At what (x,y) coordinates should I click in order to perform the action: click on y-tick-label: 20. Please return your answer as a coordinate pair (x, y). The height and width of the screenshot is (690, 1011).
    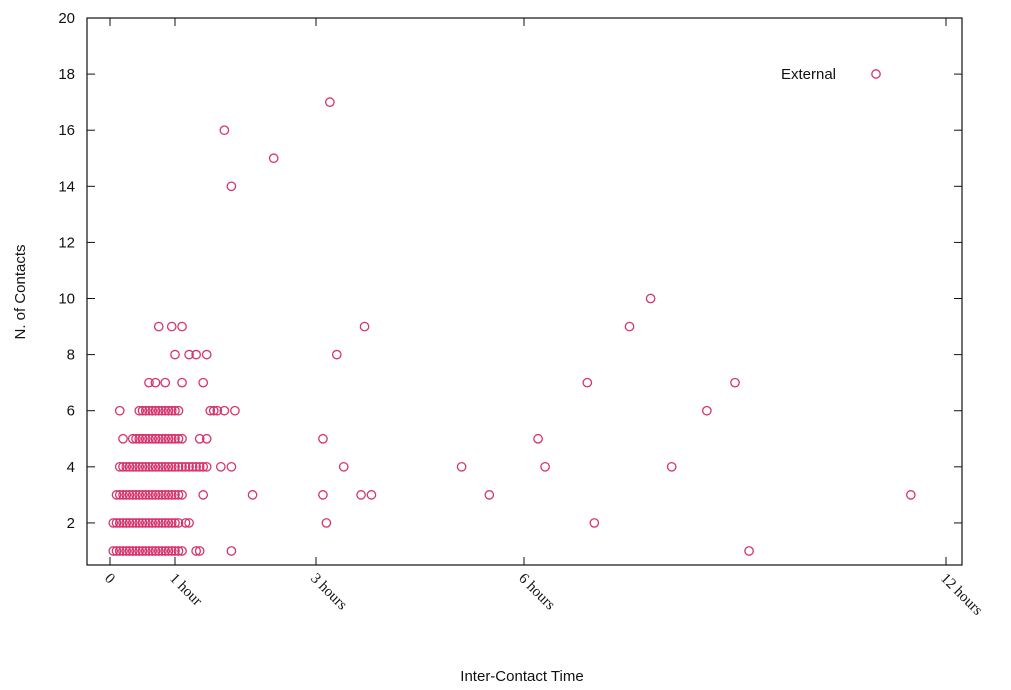
    Looking at the image, I should click on (66, 18).